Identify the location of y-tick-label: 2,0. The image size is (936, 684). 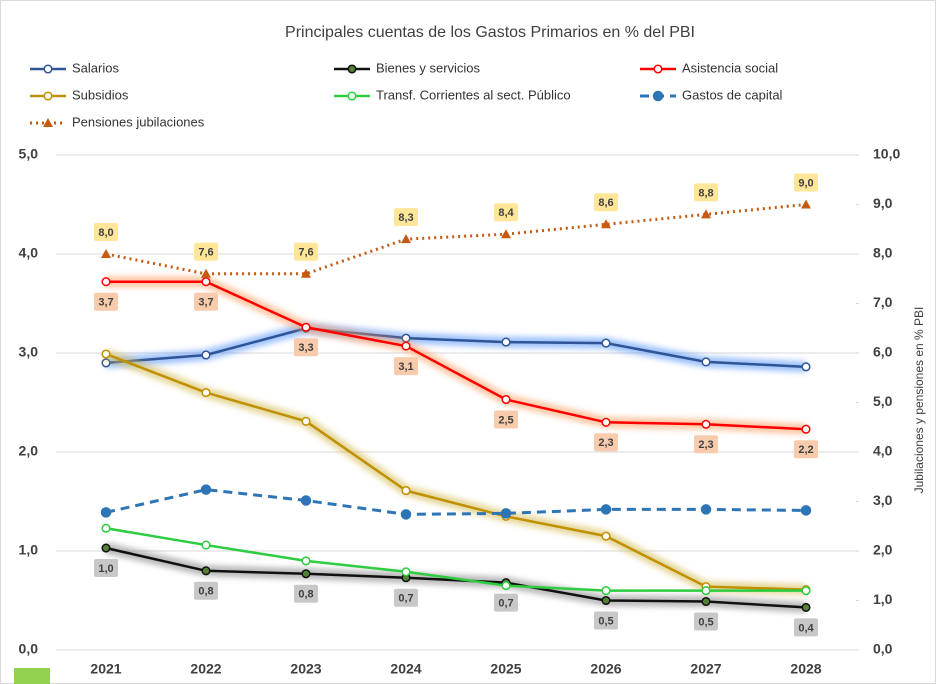
(29, 451).